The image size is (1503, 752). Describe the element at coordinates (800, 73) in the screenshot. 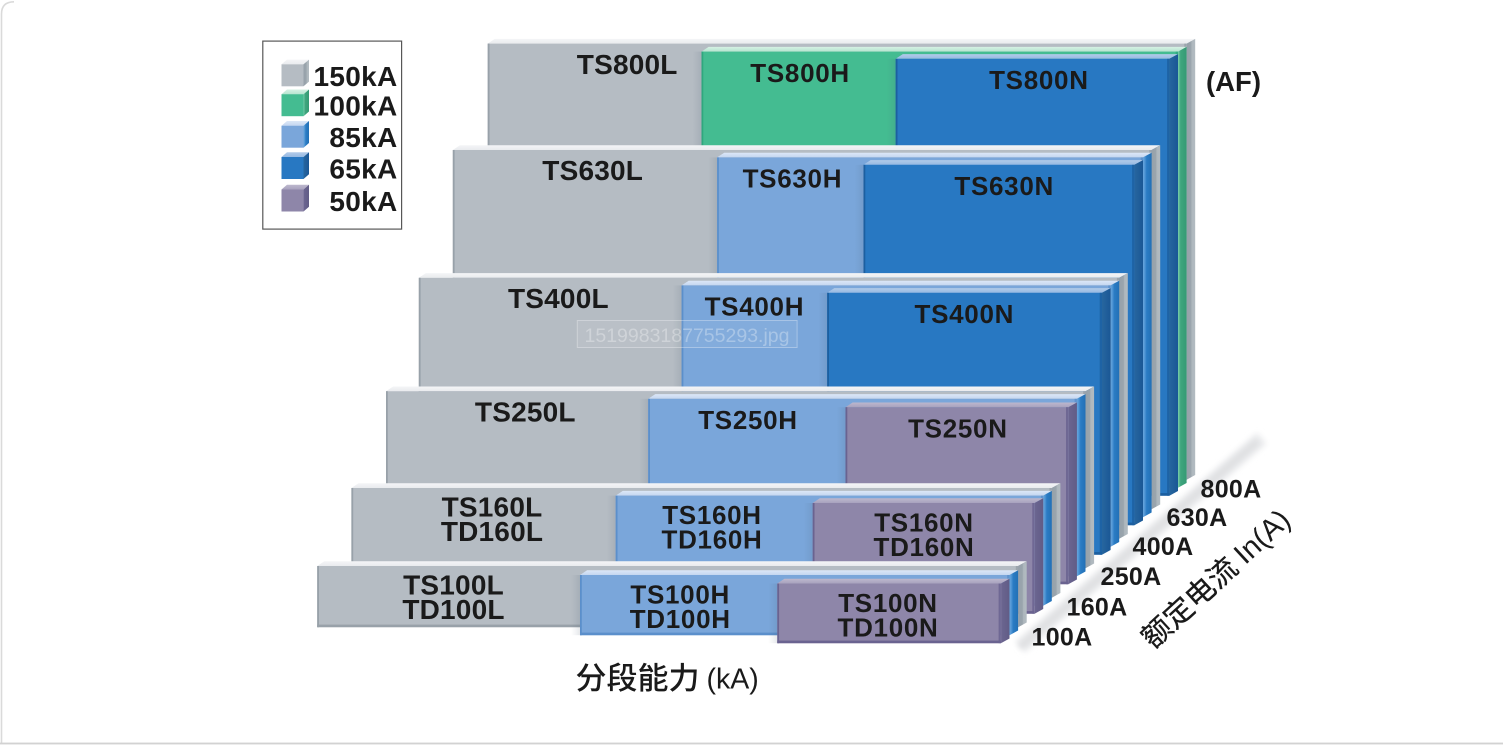

I see `svg-text: TS800H` at that location.